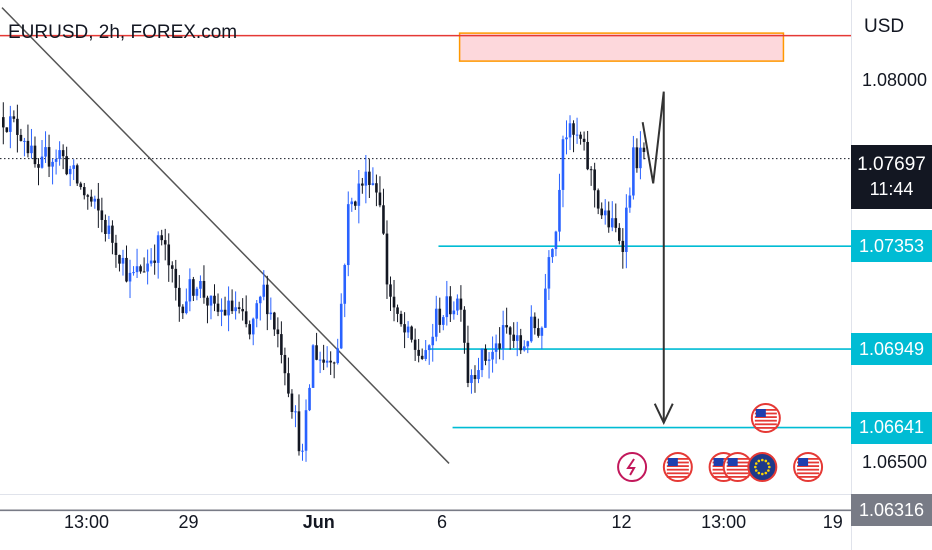  I want to click on x-axis-tick-label: 6, so click(442, 522).